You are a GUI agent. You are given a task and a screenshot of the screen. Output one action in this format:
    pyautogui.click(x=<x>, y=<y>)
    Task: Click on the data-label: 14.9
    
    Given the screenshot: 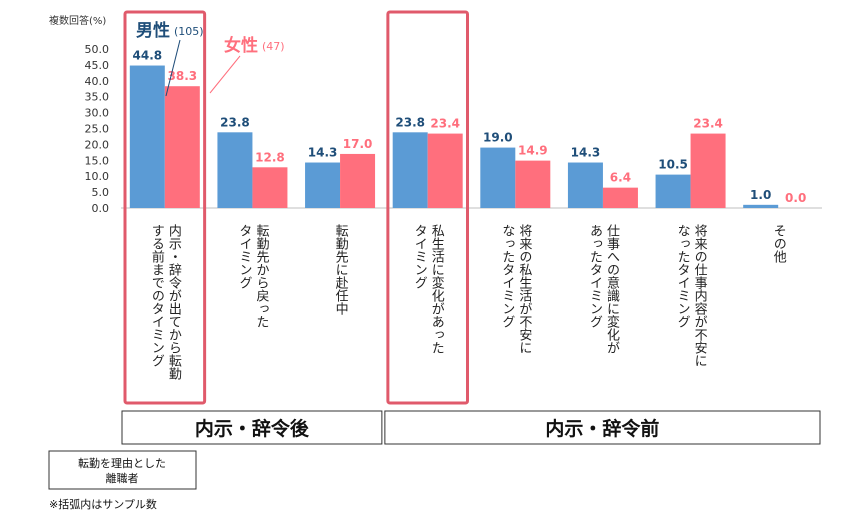 What is the action you would take?
    pyautogui.click(x=533, y=151)
    